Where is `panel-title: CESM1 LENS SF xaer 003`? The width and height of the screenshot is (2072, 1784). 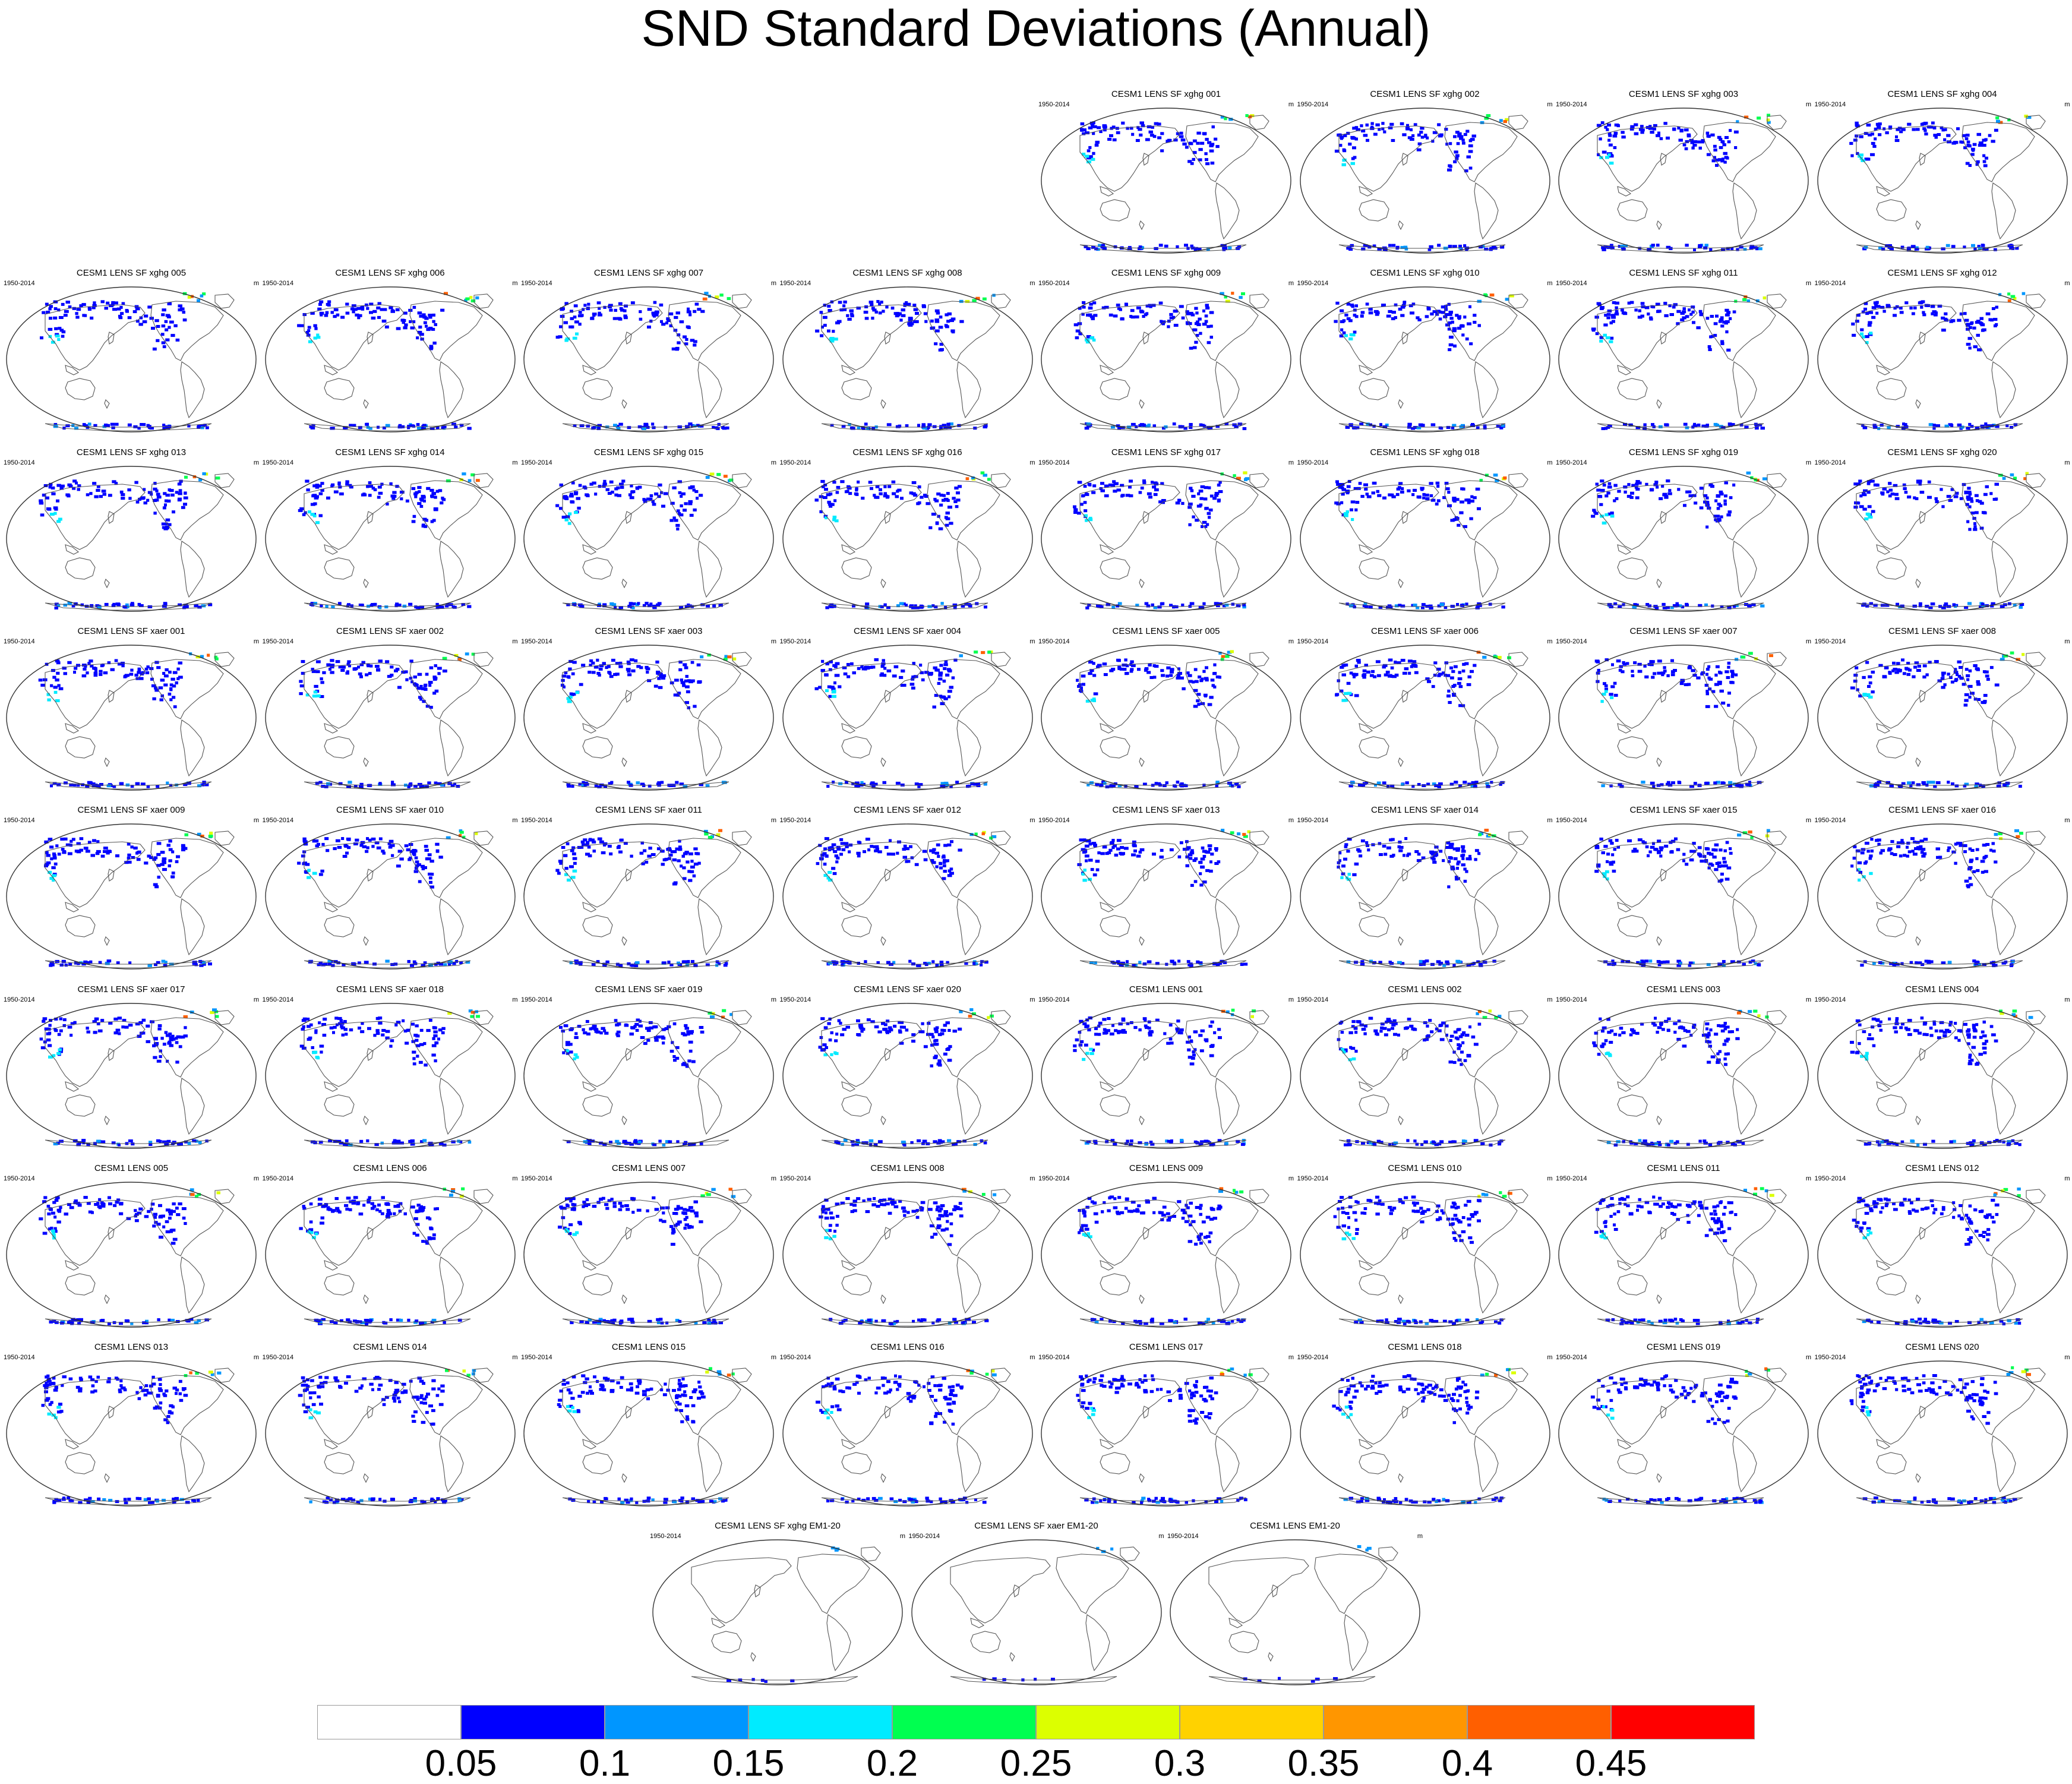
panel-title: CESM1 LENS SF xaer 003 is located at coordinates (649, 631).